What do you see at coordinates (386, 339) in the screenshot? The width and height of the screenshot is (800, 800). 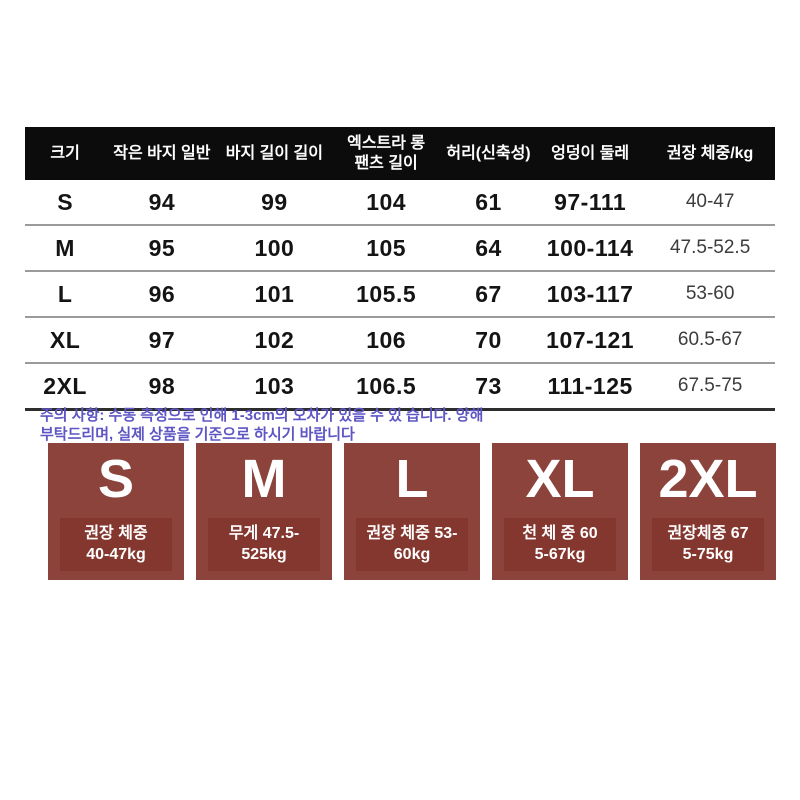 I see `measurement-cell: 106` at bounding box center [386, 339].